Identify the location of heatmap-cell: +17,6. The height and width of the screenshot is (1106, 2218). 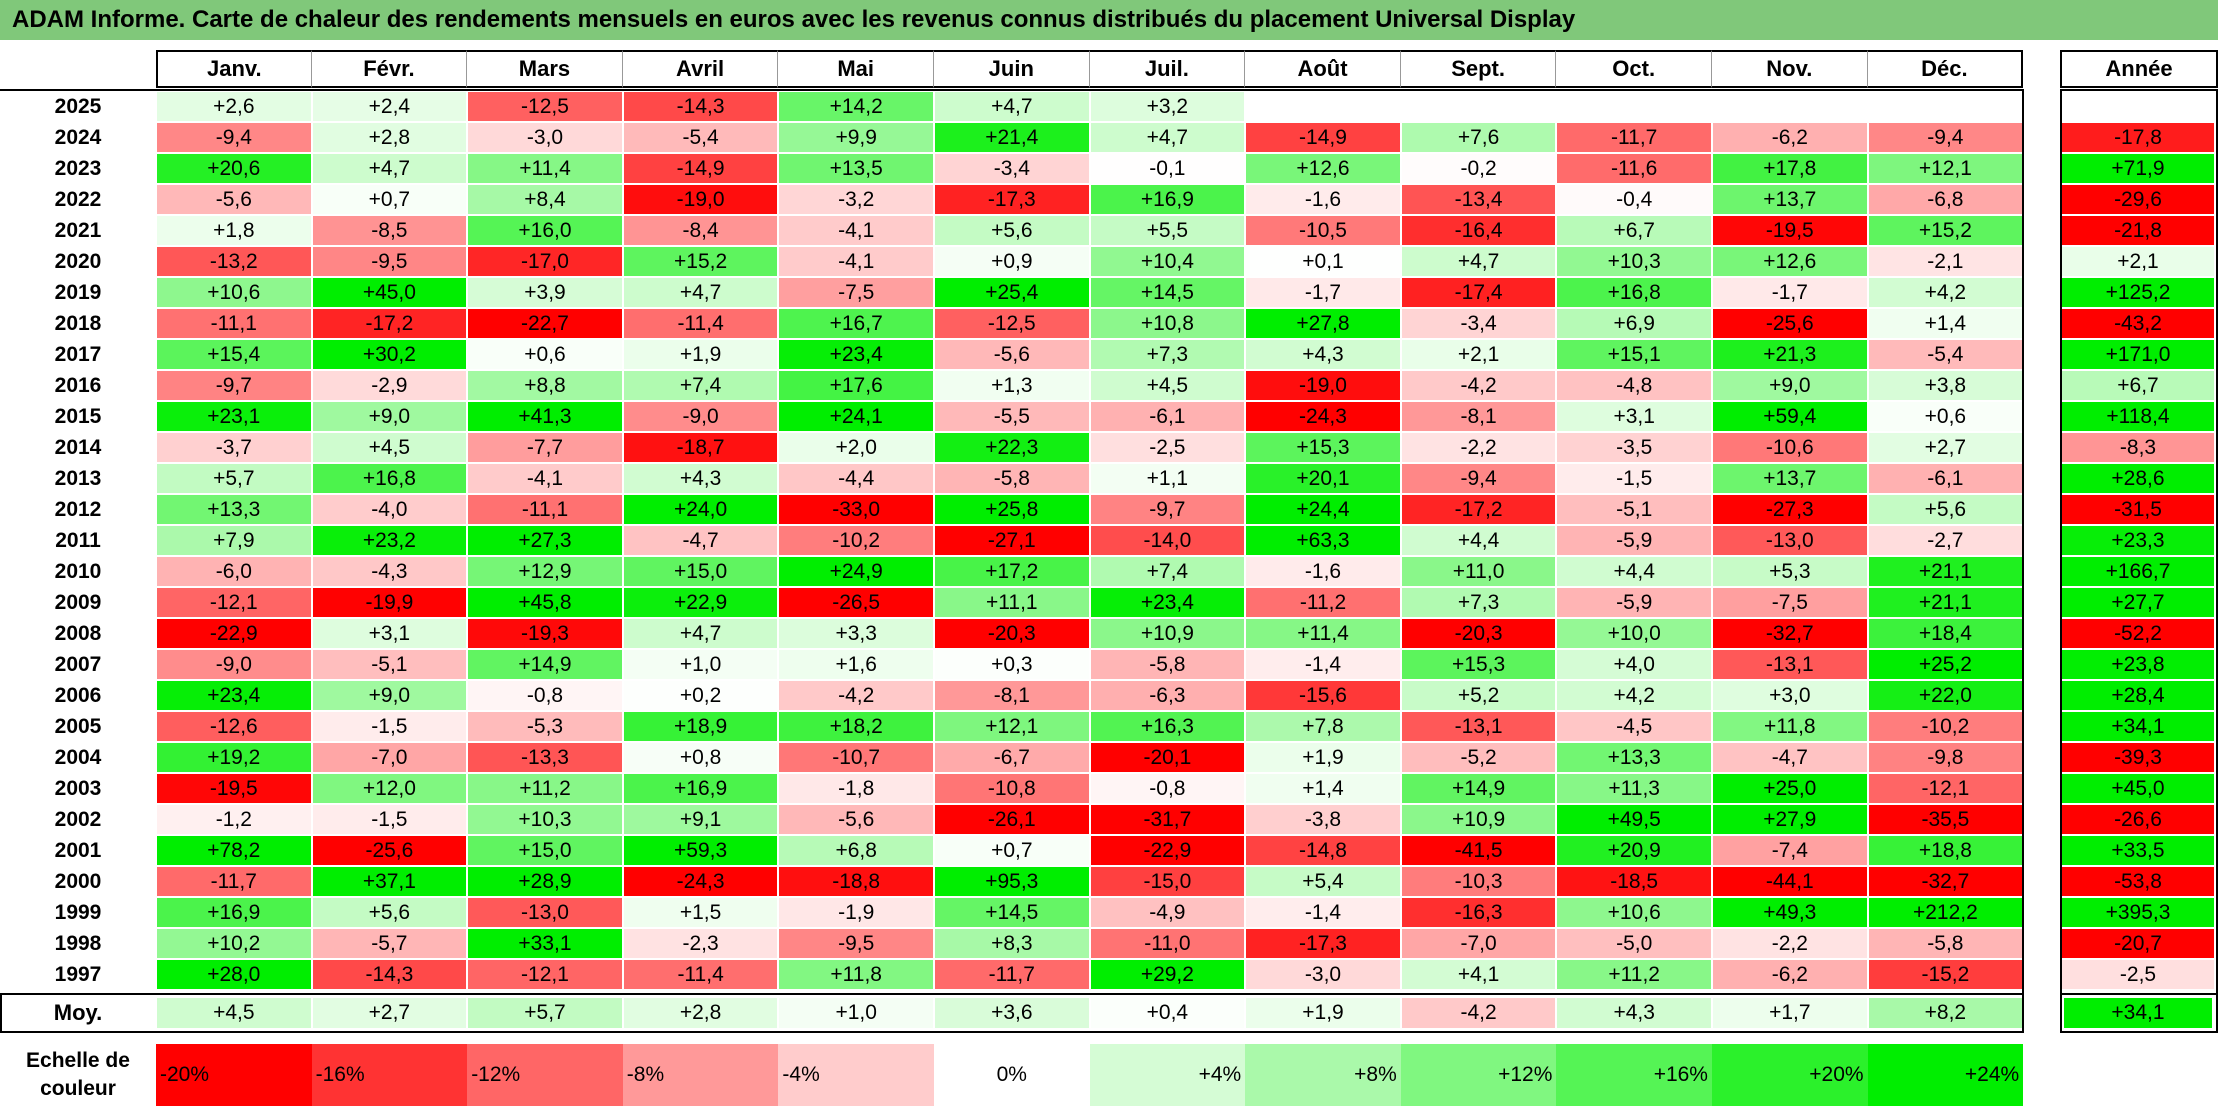
(856, 385).